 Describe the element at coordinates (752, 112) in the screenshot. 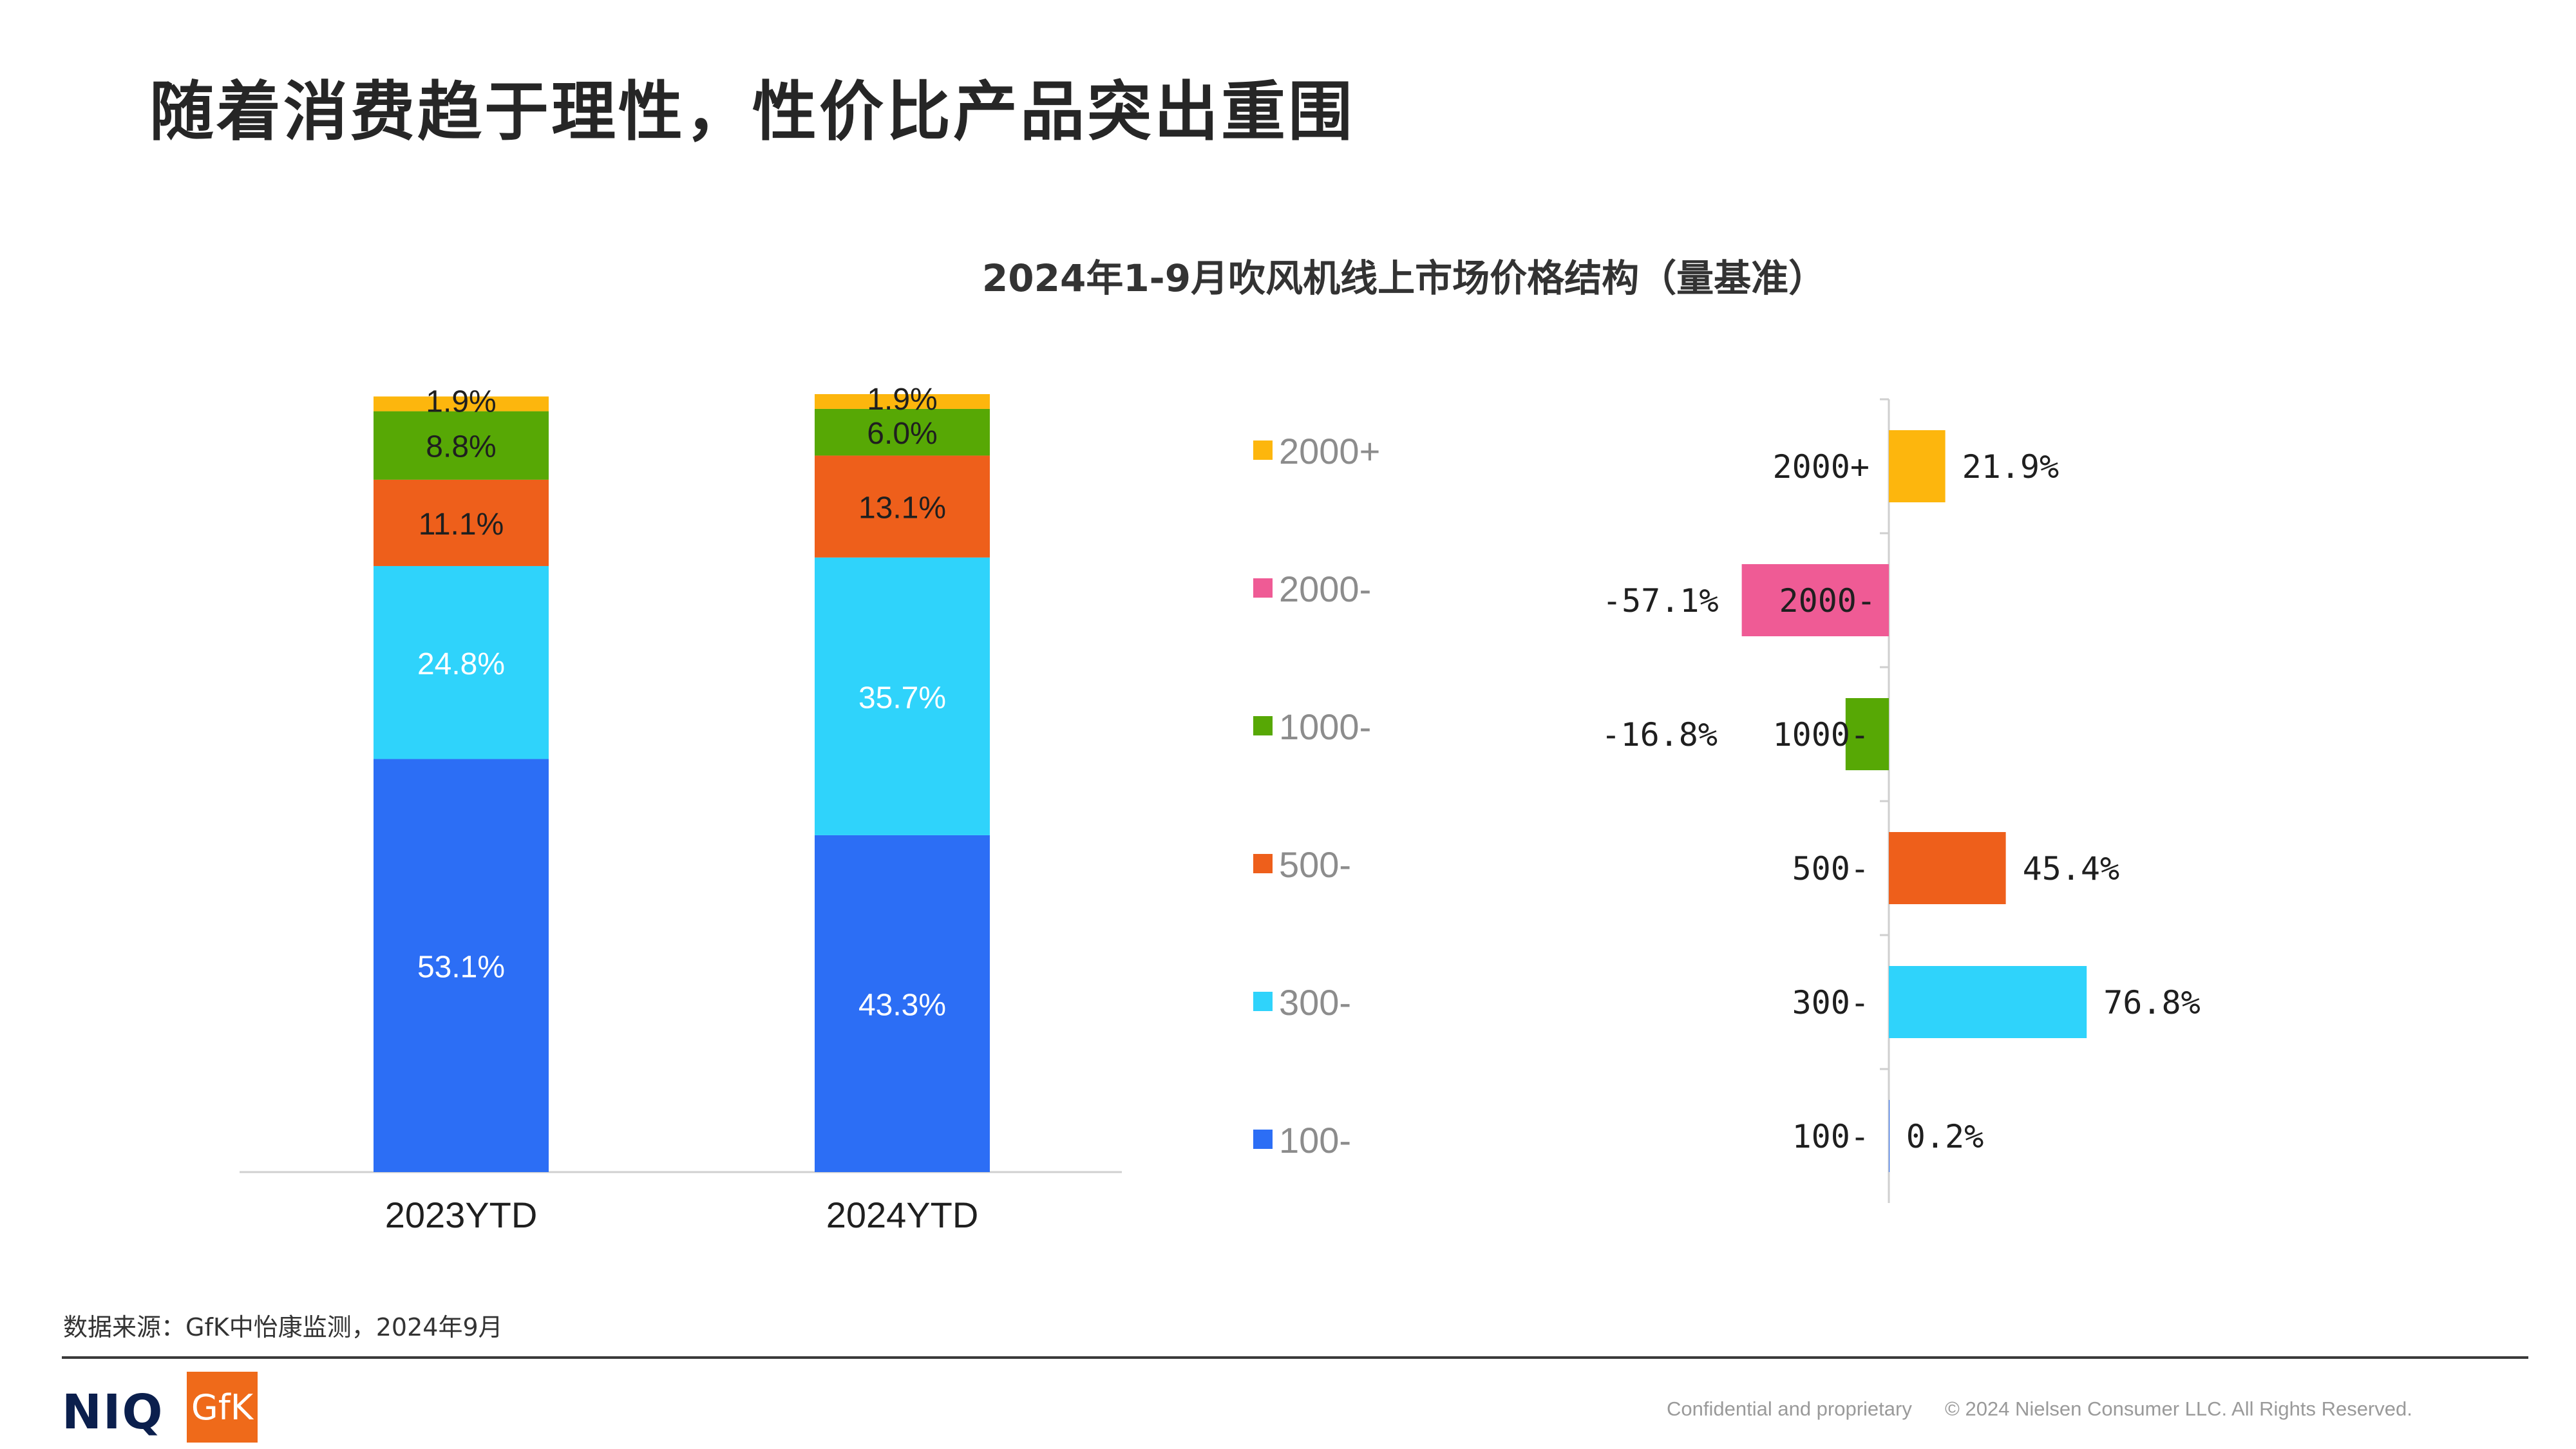

I see `page-title: 随着消费趋于理性，性价比产品突出重围` at that location.